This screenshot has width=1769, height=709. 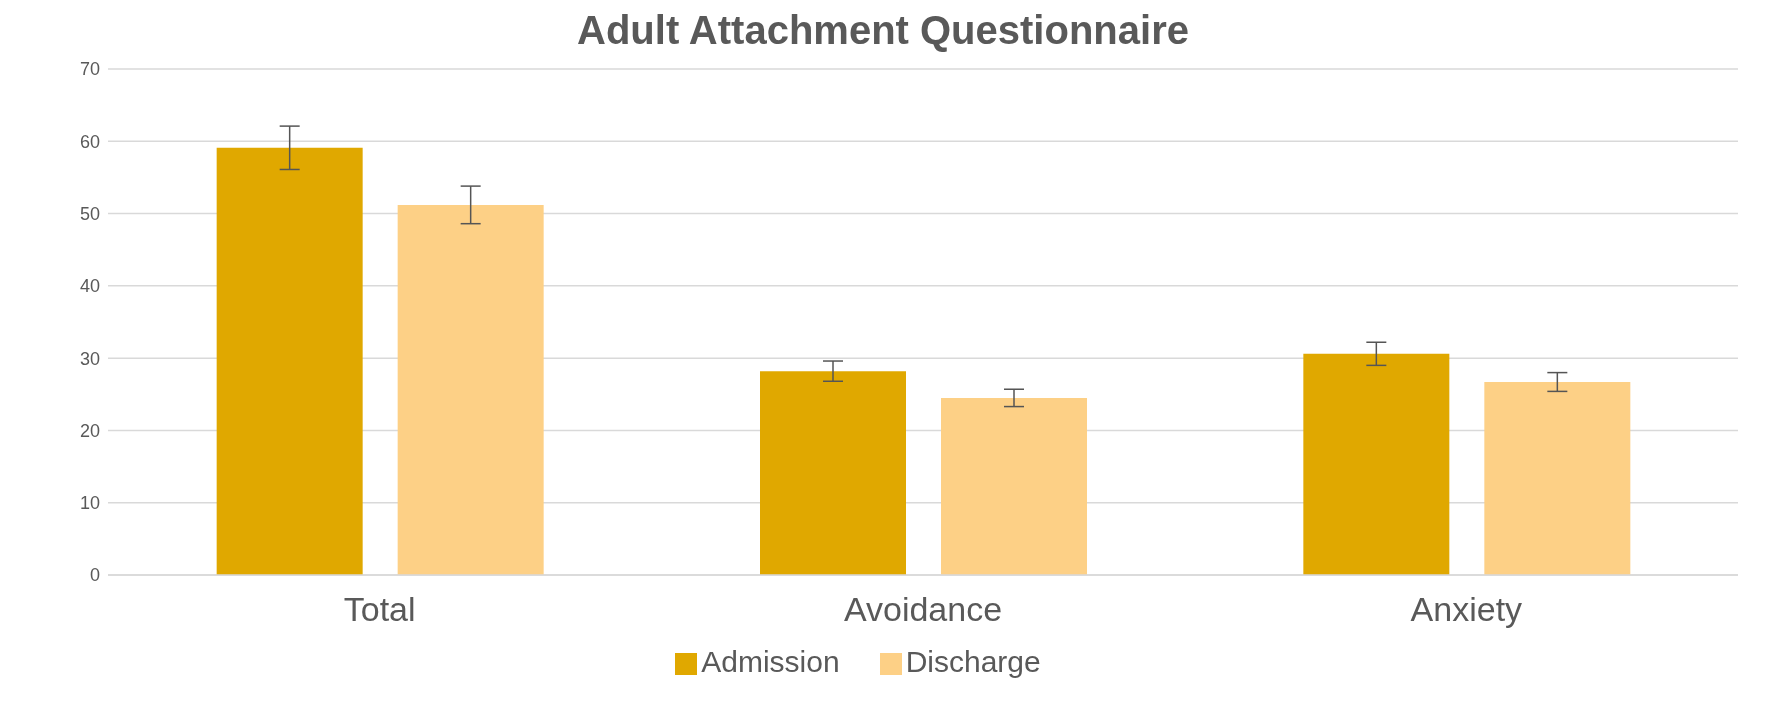 I want to click on chart-title: Adult Attachment Questionnaire, so click(x=883, y=30).